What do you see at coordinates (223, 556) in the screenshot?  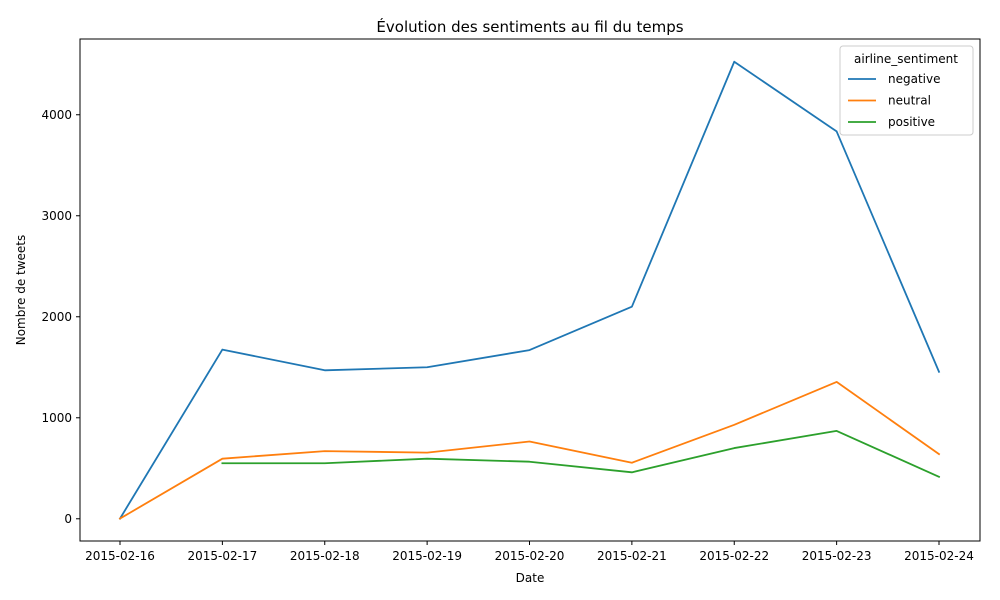 I see `x-tick-label: 2015-02-17` at bounding box center [223, 556].